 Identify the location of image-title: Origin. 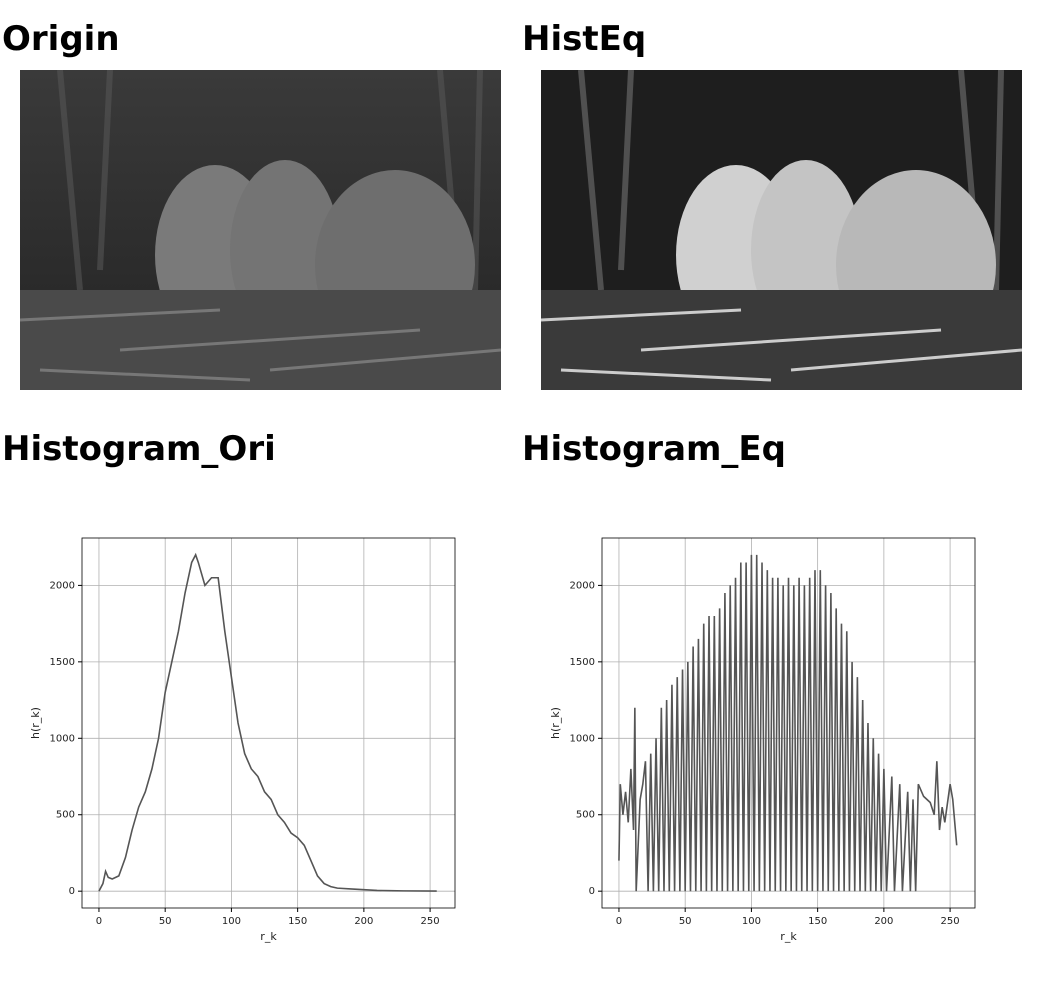
(61, 39).